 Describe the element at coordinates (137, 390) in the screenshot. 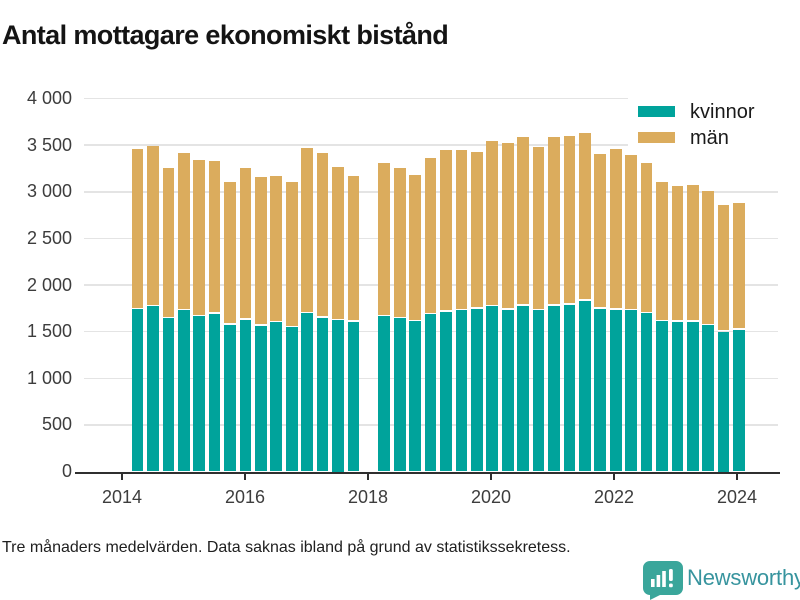

I see `bar-kvinnor-2014-Q2` at that location.